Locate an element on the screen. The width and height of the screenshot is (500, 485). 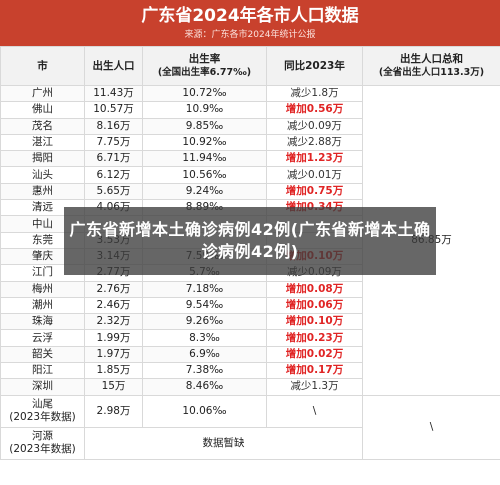
news-overlay-banner: 广东省新增本土确诊病例42例(广东省新增本土确诊病例42例) is located at coordinates (250, 241).